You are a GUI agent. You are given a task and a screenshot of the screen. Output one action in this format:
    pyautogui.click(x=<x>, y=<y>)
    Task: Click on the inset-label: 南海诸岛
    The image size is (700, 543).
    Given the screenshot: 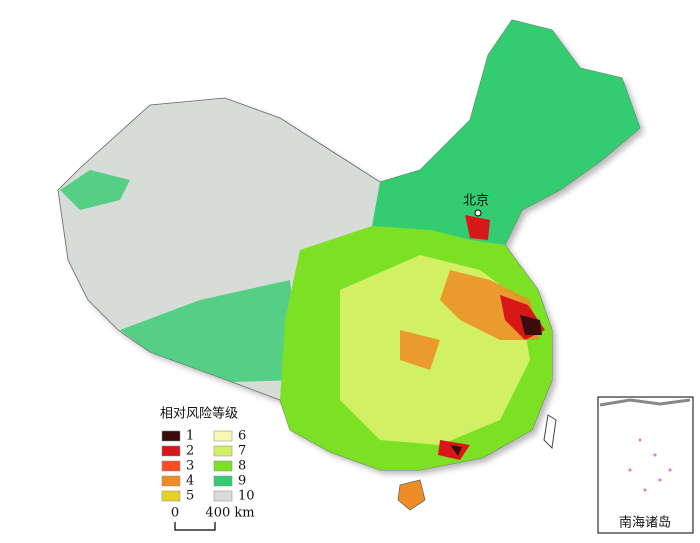 What is the action you would take?
    pyautogui.click(x=645, y=523)
    